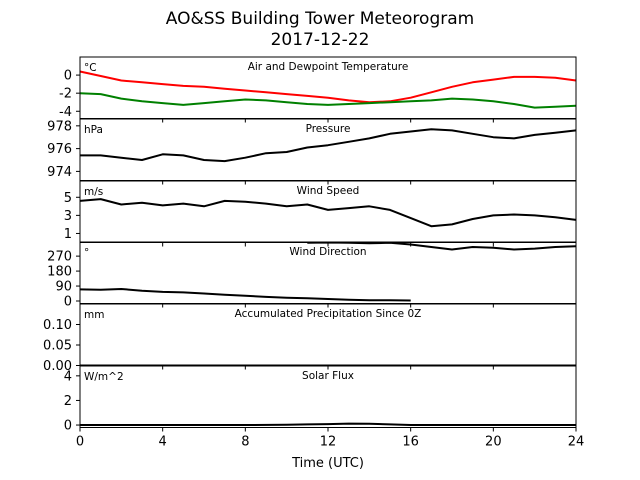 The image size is (640, 480). I want to click on panel-temperature: 0 -2 -4 °C Air and Dewpoint Temperature, so click(318, 89).